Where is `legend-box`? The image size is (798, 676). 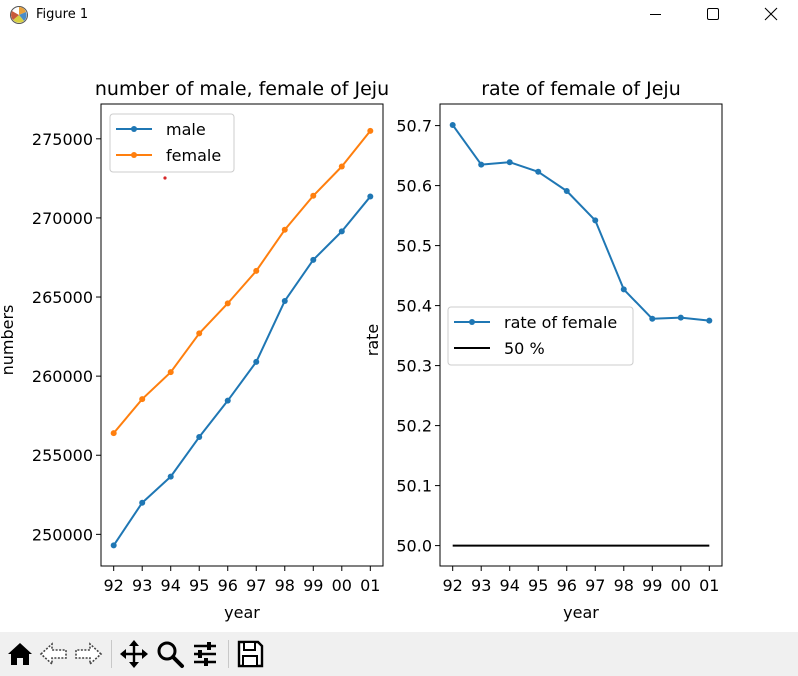
legend-box is located at coordinates (540, 336).